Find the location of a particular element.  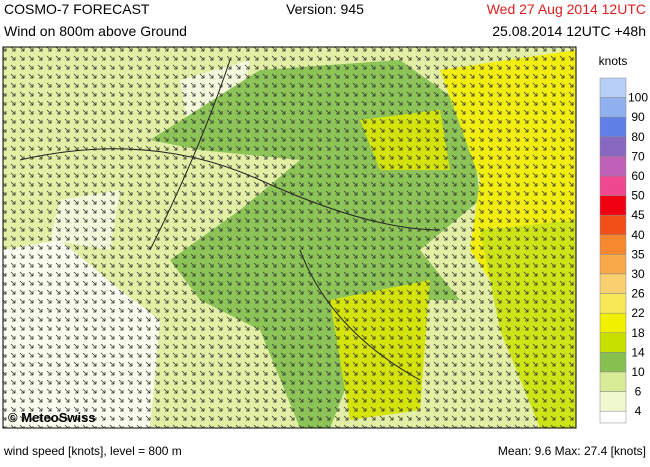

legend-swatch-bottom is located at coordinates (613, 417).